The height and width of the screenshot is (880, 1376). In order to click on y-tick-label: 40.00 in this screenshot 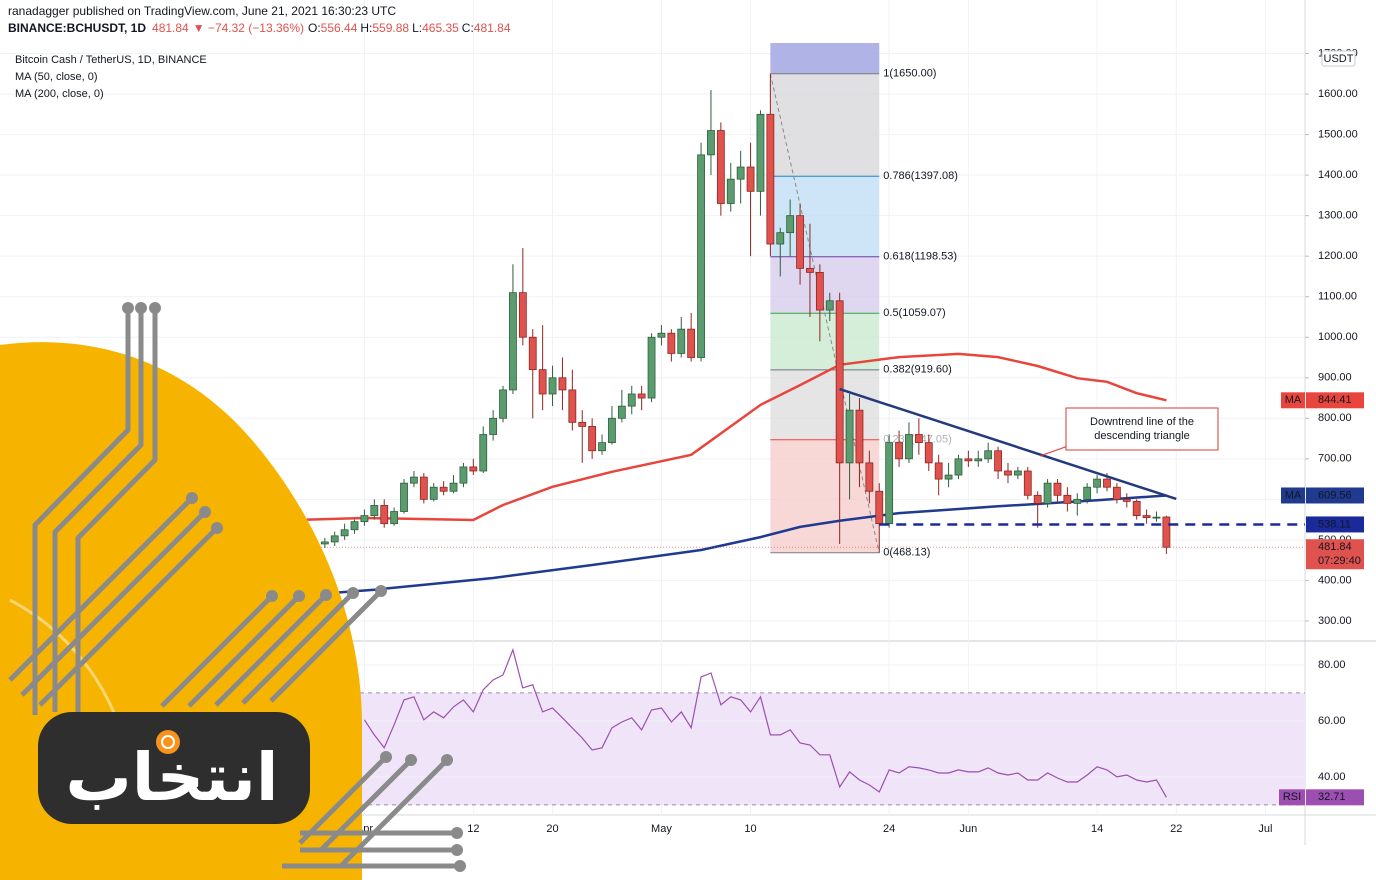, I will do `click(1332, 777)`.